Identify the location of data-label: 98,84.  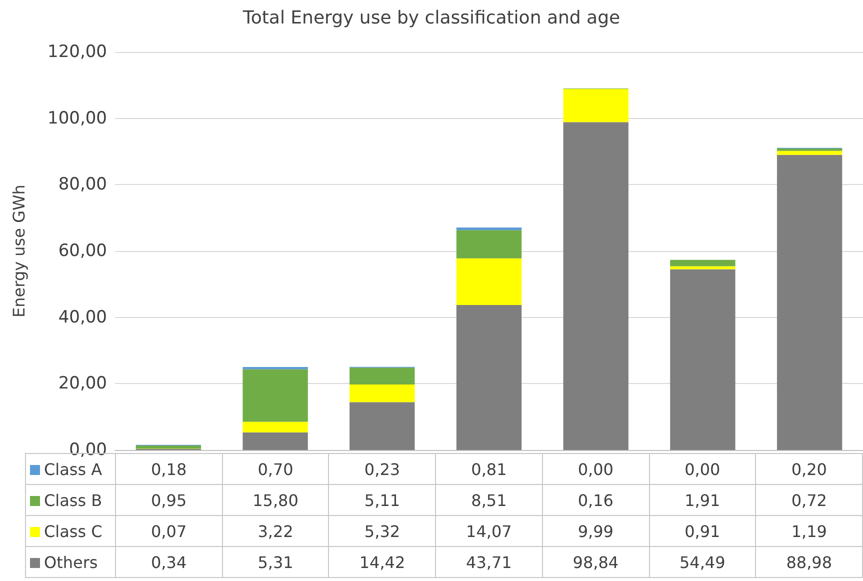
(596, 562).